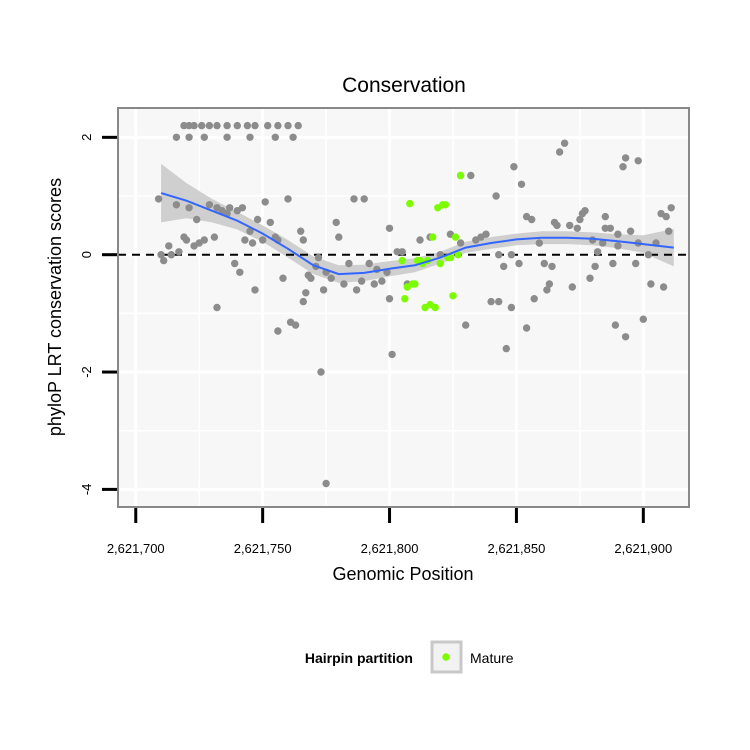  I want to click on x-tick-label: 2,621,850, so click(517, 548).